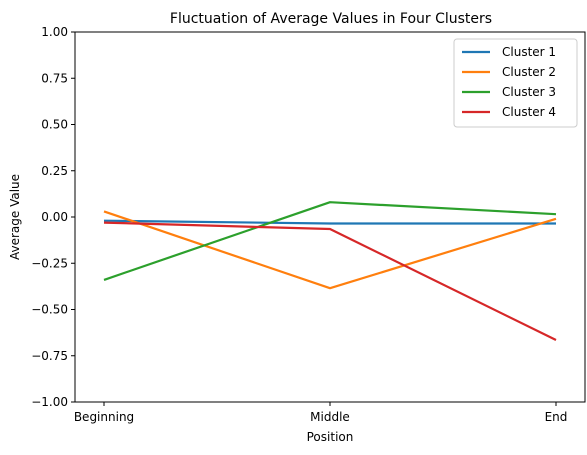 This screenshot has width=587, height=455. What do you see at coordinates (15, 217) in the screenshot?
I see `y-axis-label: Average Value` at bounding box center [15, 217].